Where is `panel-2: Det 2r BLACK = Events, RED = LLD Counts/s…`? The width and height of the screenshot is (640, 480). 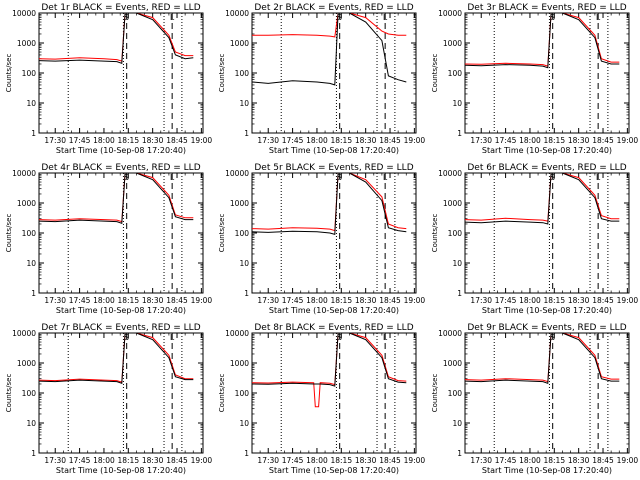
panel-2: Det 2r BLACK = Events, RED = LLD Counts/s… is located at coordinates (321, 79).